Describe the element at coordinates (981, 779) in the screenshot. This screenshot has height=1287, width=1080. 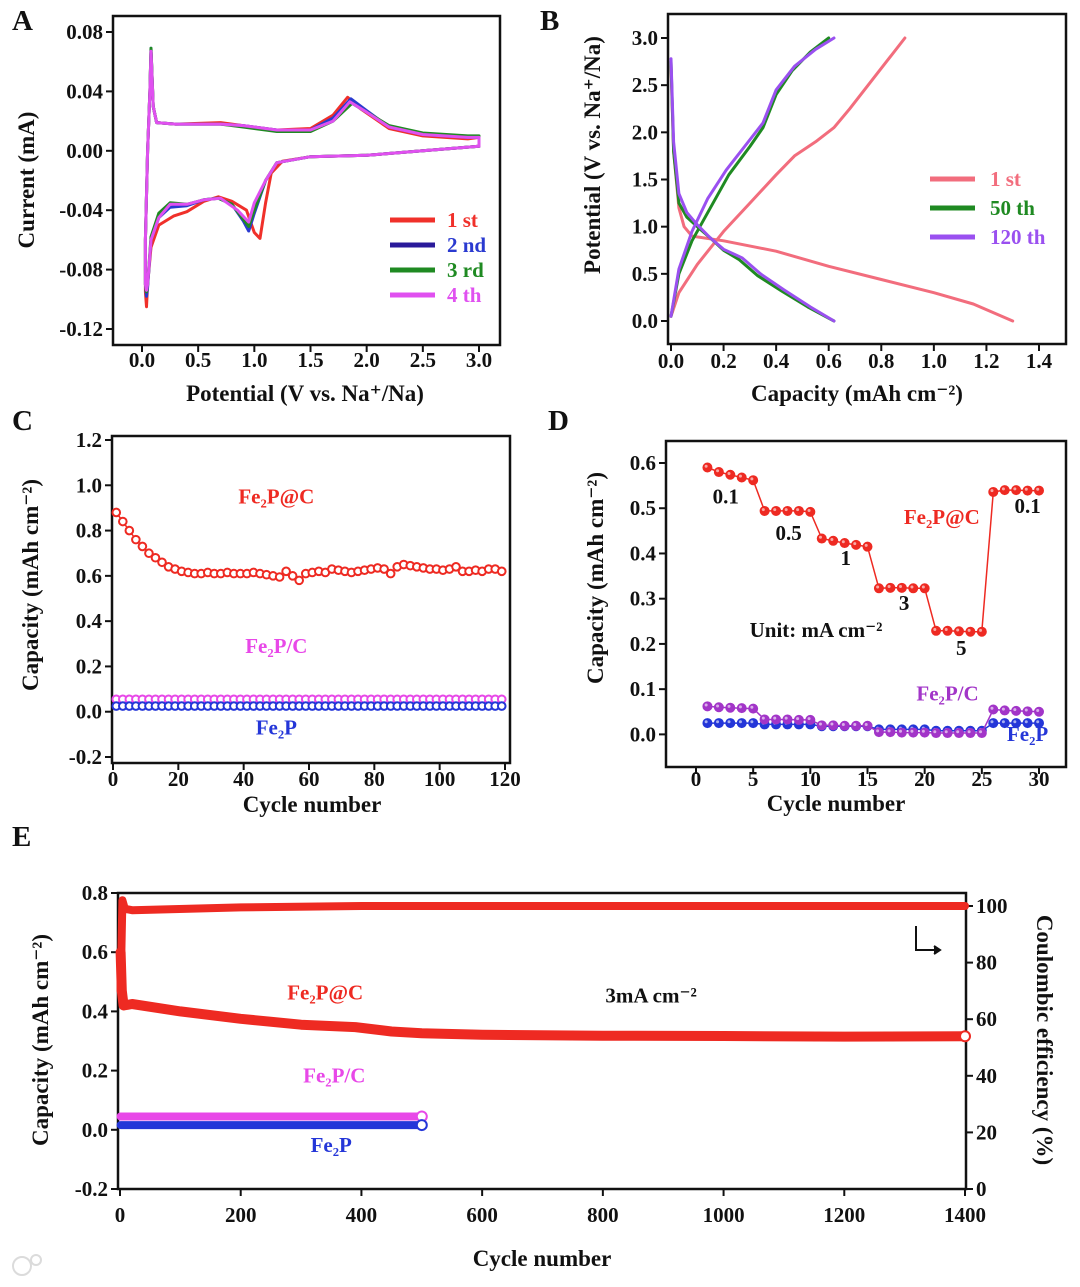
I see `x-tick-label: 25` at that location.